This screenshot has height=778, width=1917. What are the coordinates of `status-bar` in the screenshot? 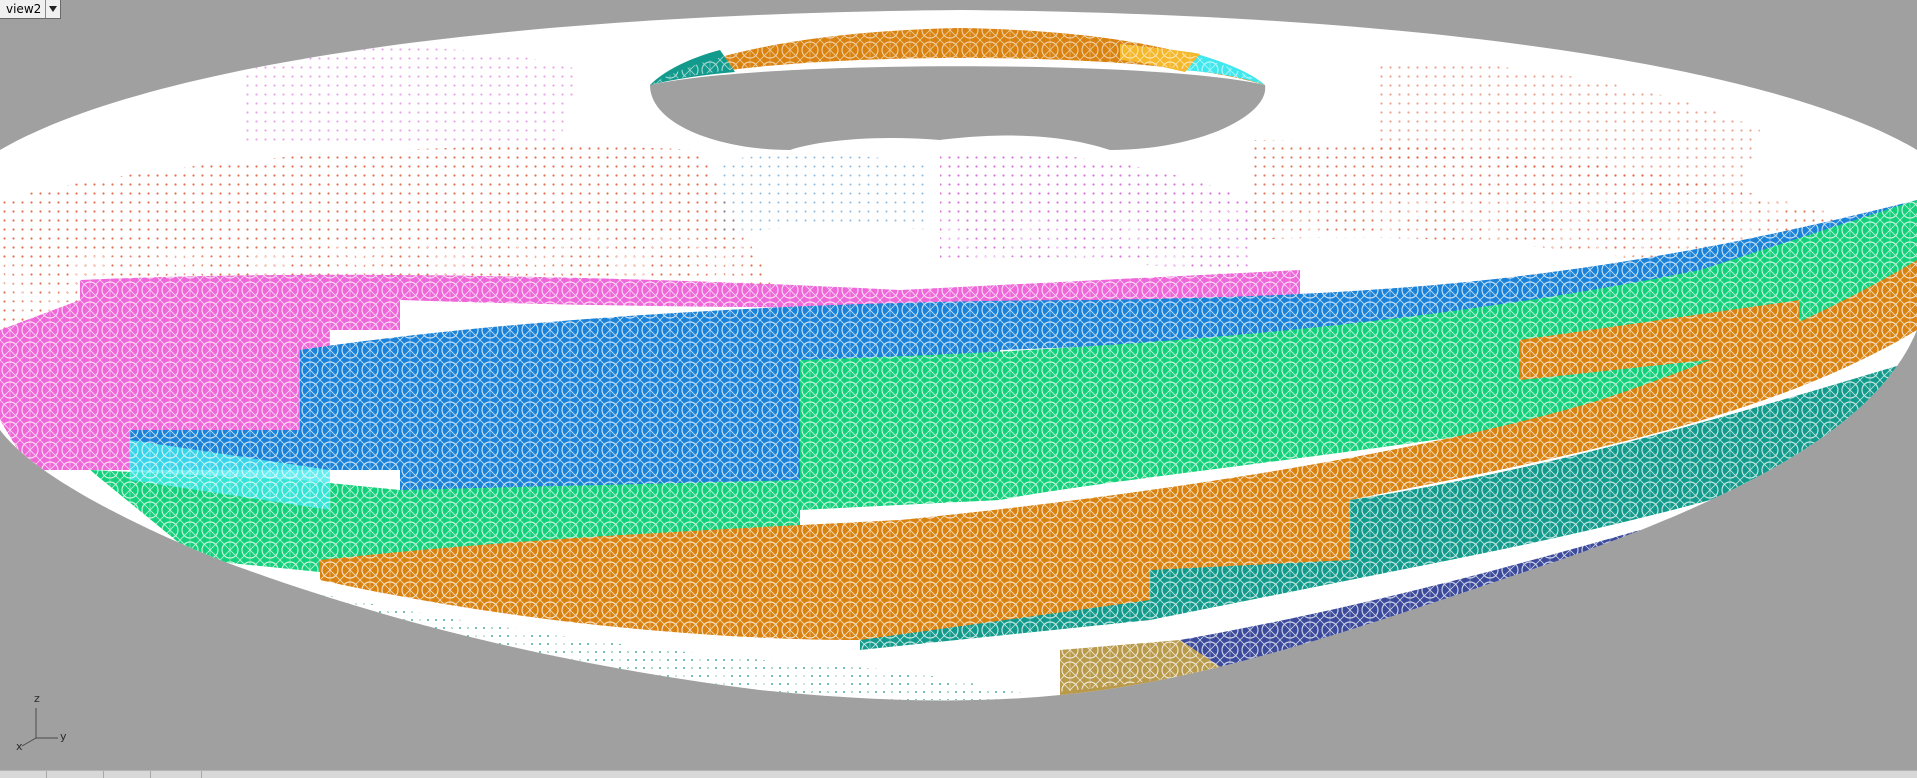 It's located at (958, 774).